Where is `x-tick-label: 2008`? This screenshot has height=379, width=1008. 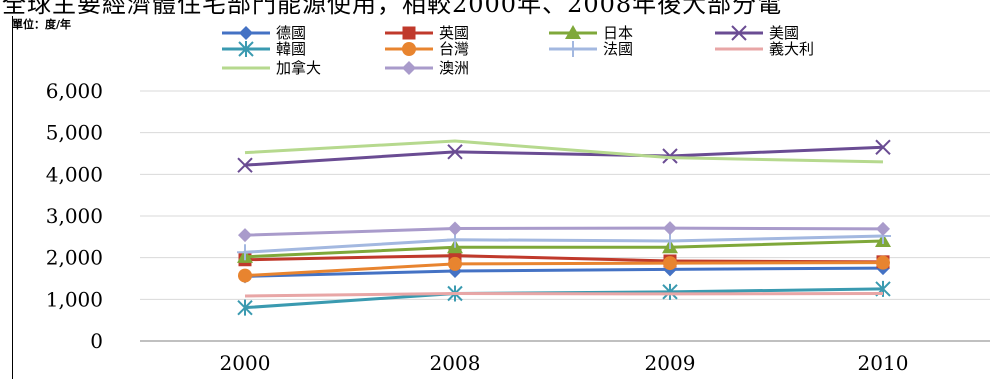 x-tick-label: 2008 is located at coordinates (455, 363).